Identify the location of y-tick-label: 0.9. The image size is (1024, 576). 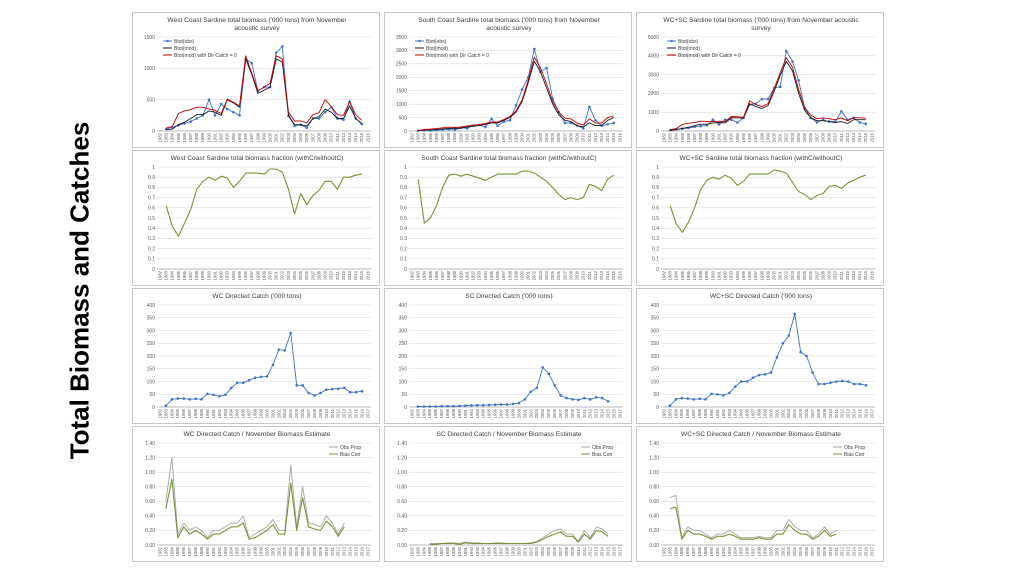
(151, 178).